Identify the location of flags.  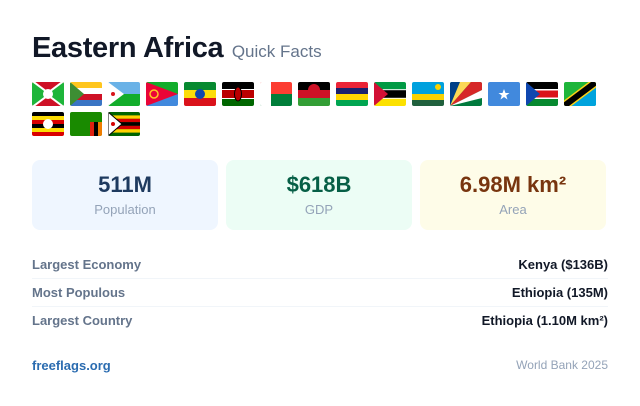
(322, 109).